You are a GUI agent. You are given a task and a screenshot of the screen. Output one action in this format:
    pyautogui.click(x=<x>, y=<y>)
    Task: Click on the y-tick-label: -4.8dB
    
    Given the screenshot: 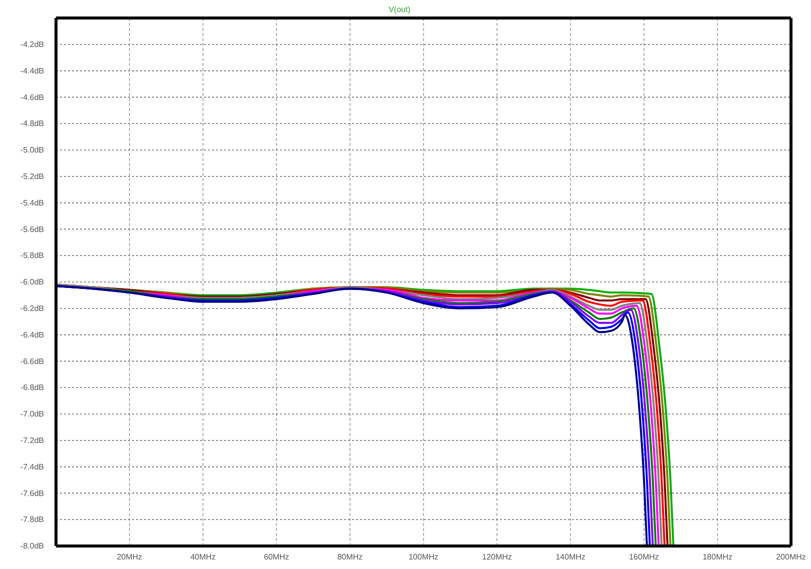 What is the action you would take?
    pyautogui.click(x=32, y=123)
    